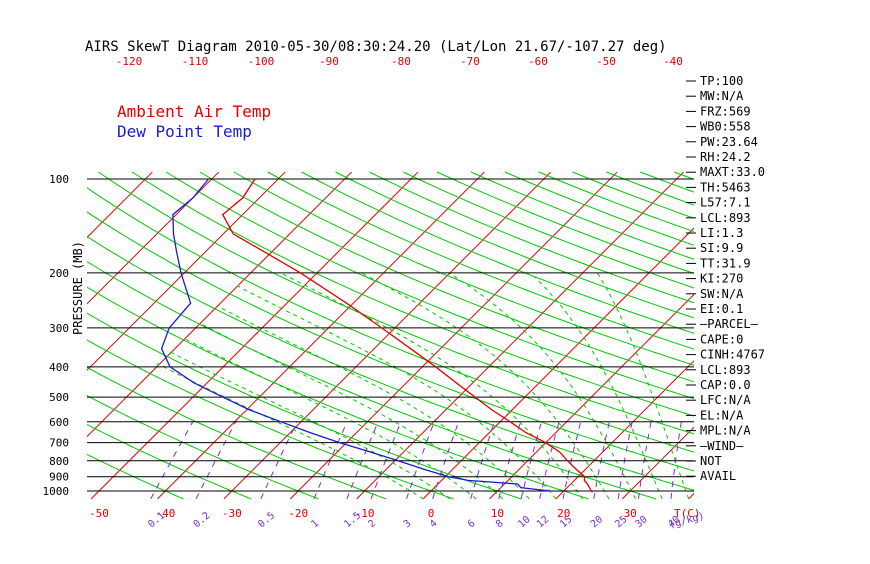 This screenshot has height=564, width=870. What do you see at coordinates (194, 111) in the screenshot?
I see `legend-entry-ambient-air-temp: Ambient Air Temp` at bounding box center [194, 111].